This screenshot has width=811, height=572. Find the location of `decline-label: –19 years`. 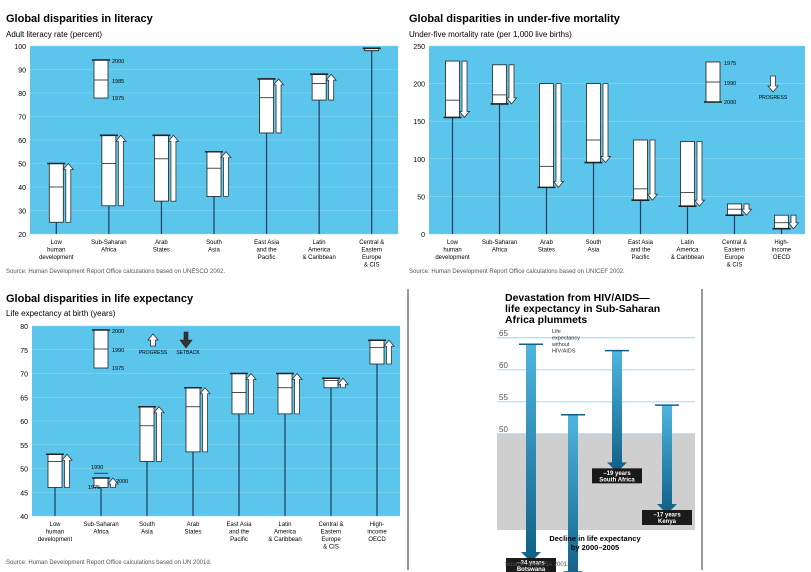

decline-label: –19 years is located at coordinates (617, 474).